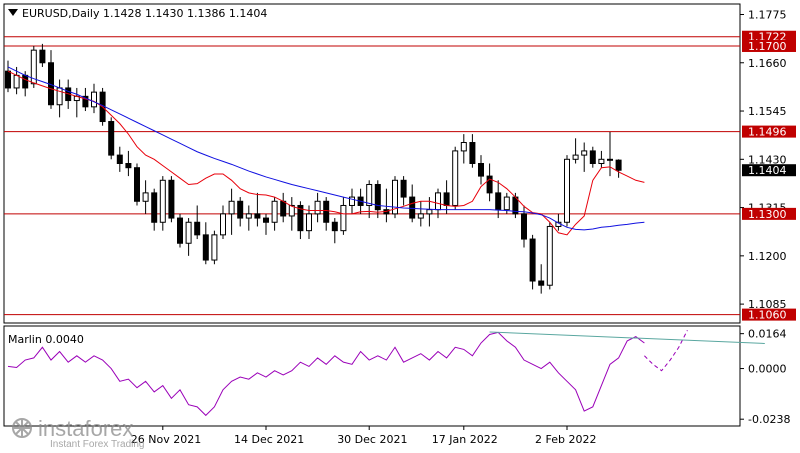 The width and height of the screenshot is (800, 453). I want to click on price-tick-label: 1.1545, so click(767, 111).